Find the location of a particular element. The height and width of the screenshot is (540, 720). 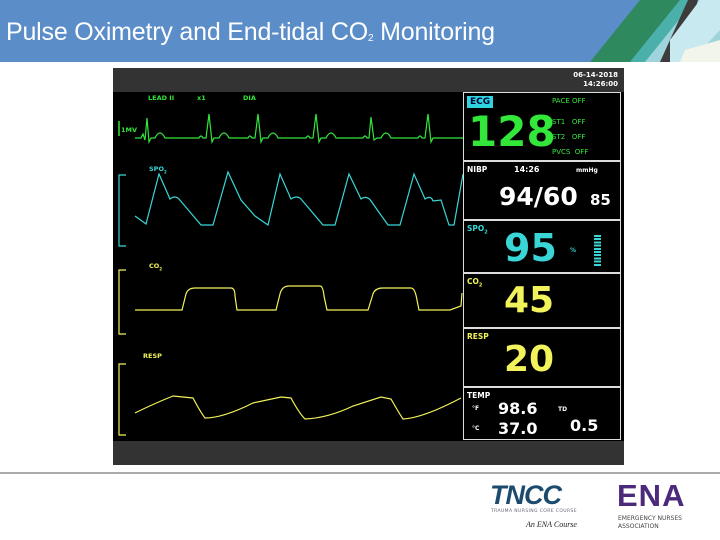

temp-c-value: 37.0 is located at coordinates (518, 428).